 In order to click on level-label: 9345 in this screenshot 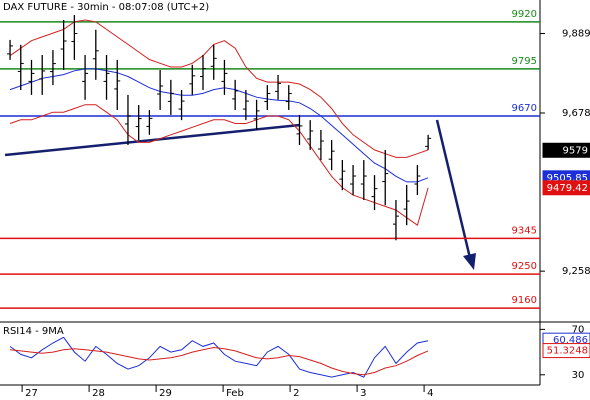, I will do `click(524, 230)`.